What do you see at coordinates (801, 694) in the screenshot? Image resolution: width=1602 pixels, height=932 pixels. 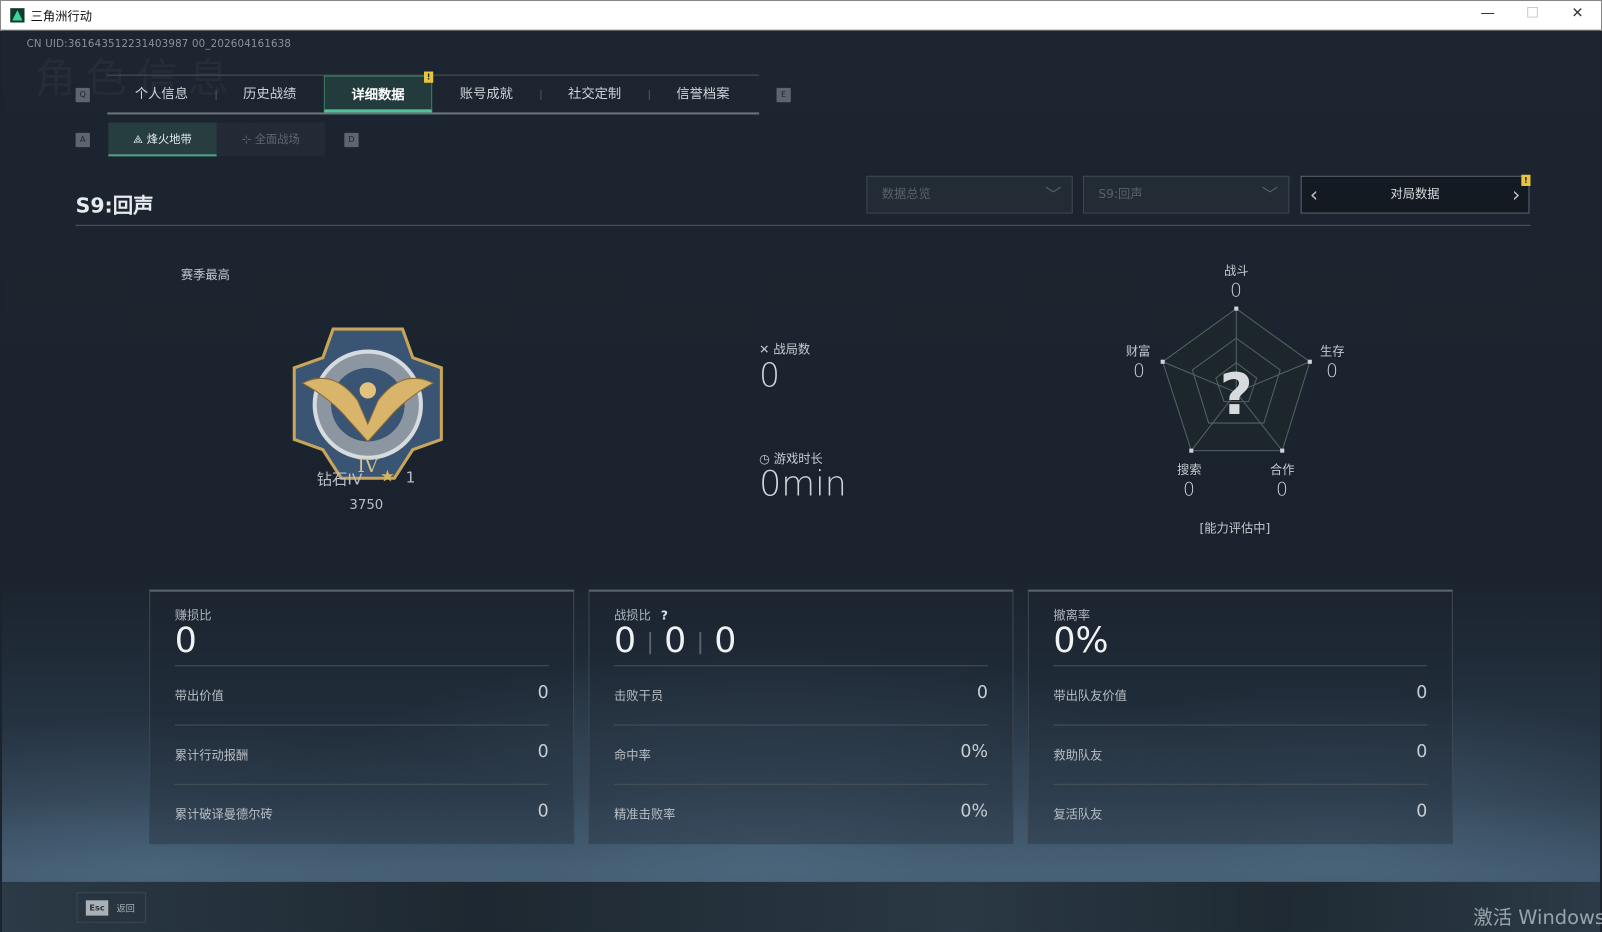 I see `stat-row: 击败干员 0` at bounding box center [801, 694].